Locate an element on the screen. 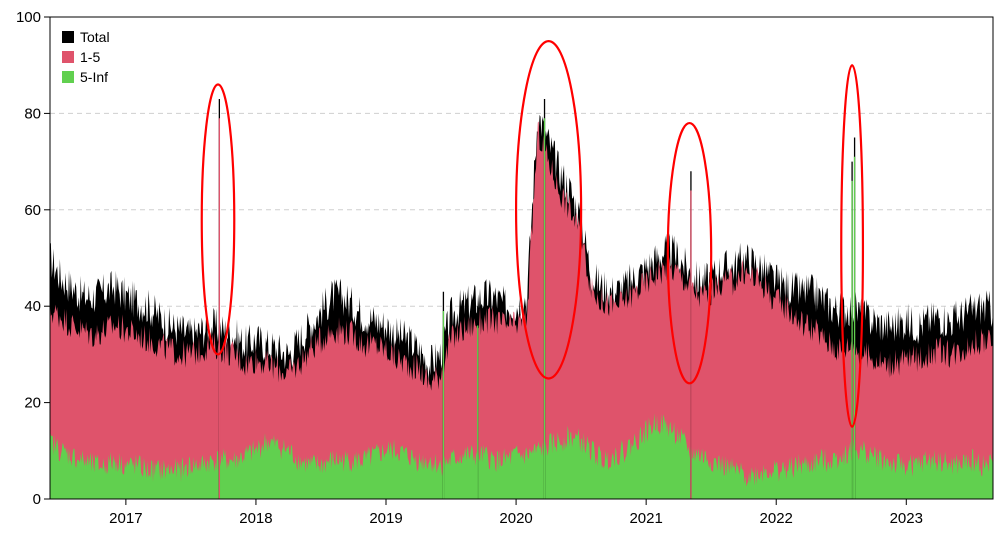  x-tick-label-2021: 2021 is located at coordinates (645, 518).